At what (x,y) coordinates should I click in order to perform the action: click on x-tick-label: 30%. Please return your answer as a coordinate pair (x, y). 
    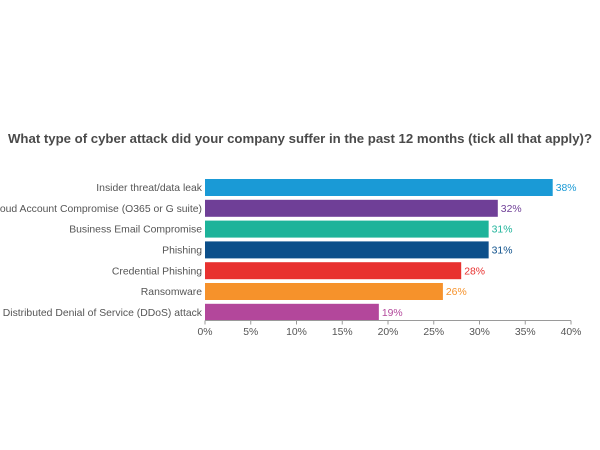
    Looking at the image, I should click on (479, 332).